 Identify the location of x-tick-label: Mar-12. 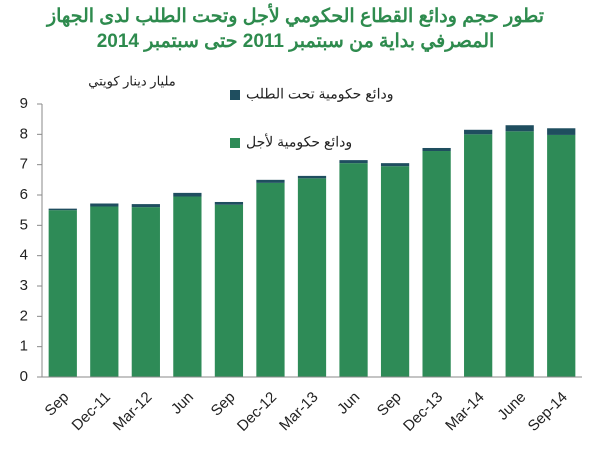
(133, 412).